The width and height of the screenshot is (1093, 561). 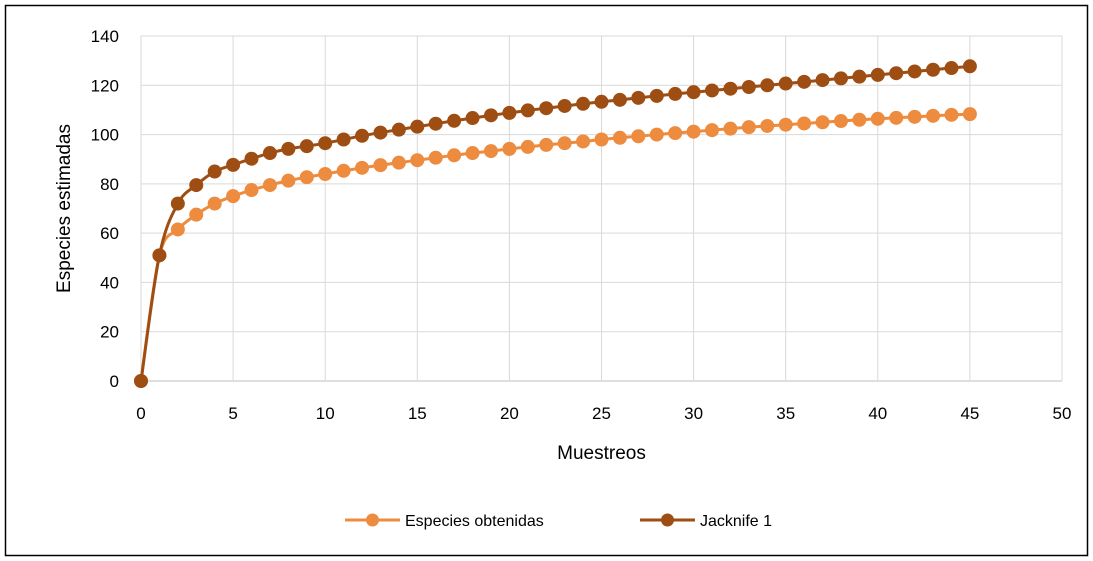 I want to click on x-tick-label: 40, so click(x=877, y=413).